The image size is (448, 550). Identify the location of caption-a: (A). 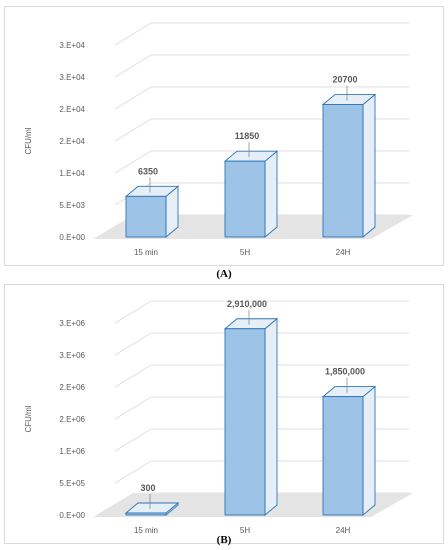
(224, 274).